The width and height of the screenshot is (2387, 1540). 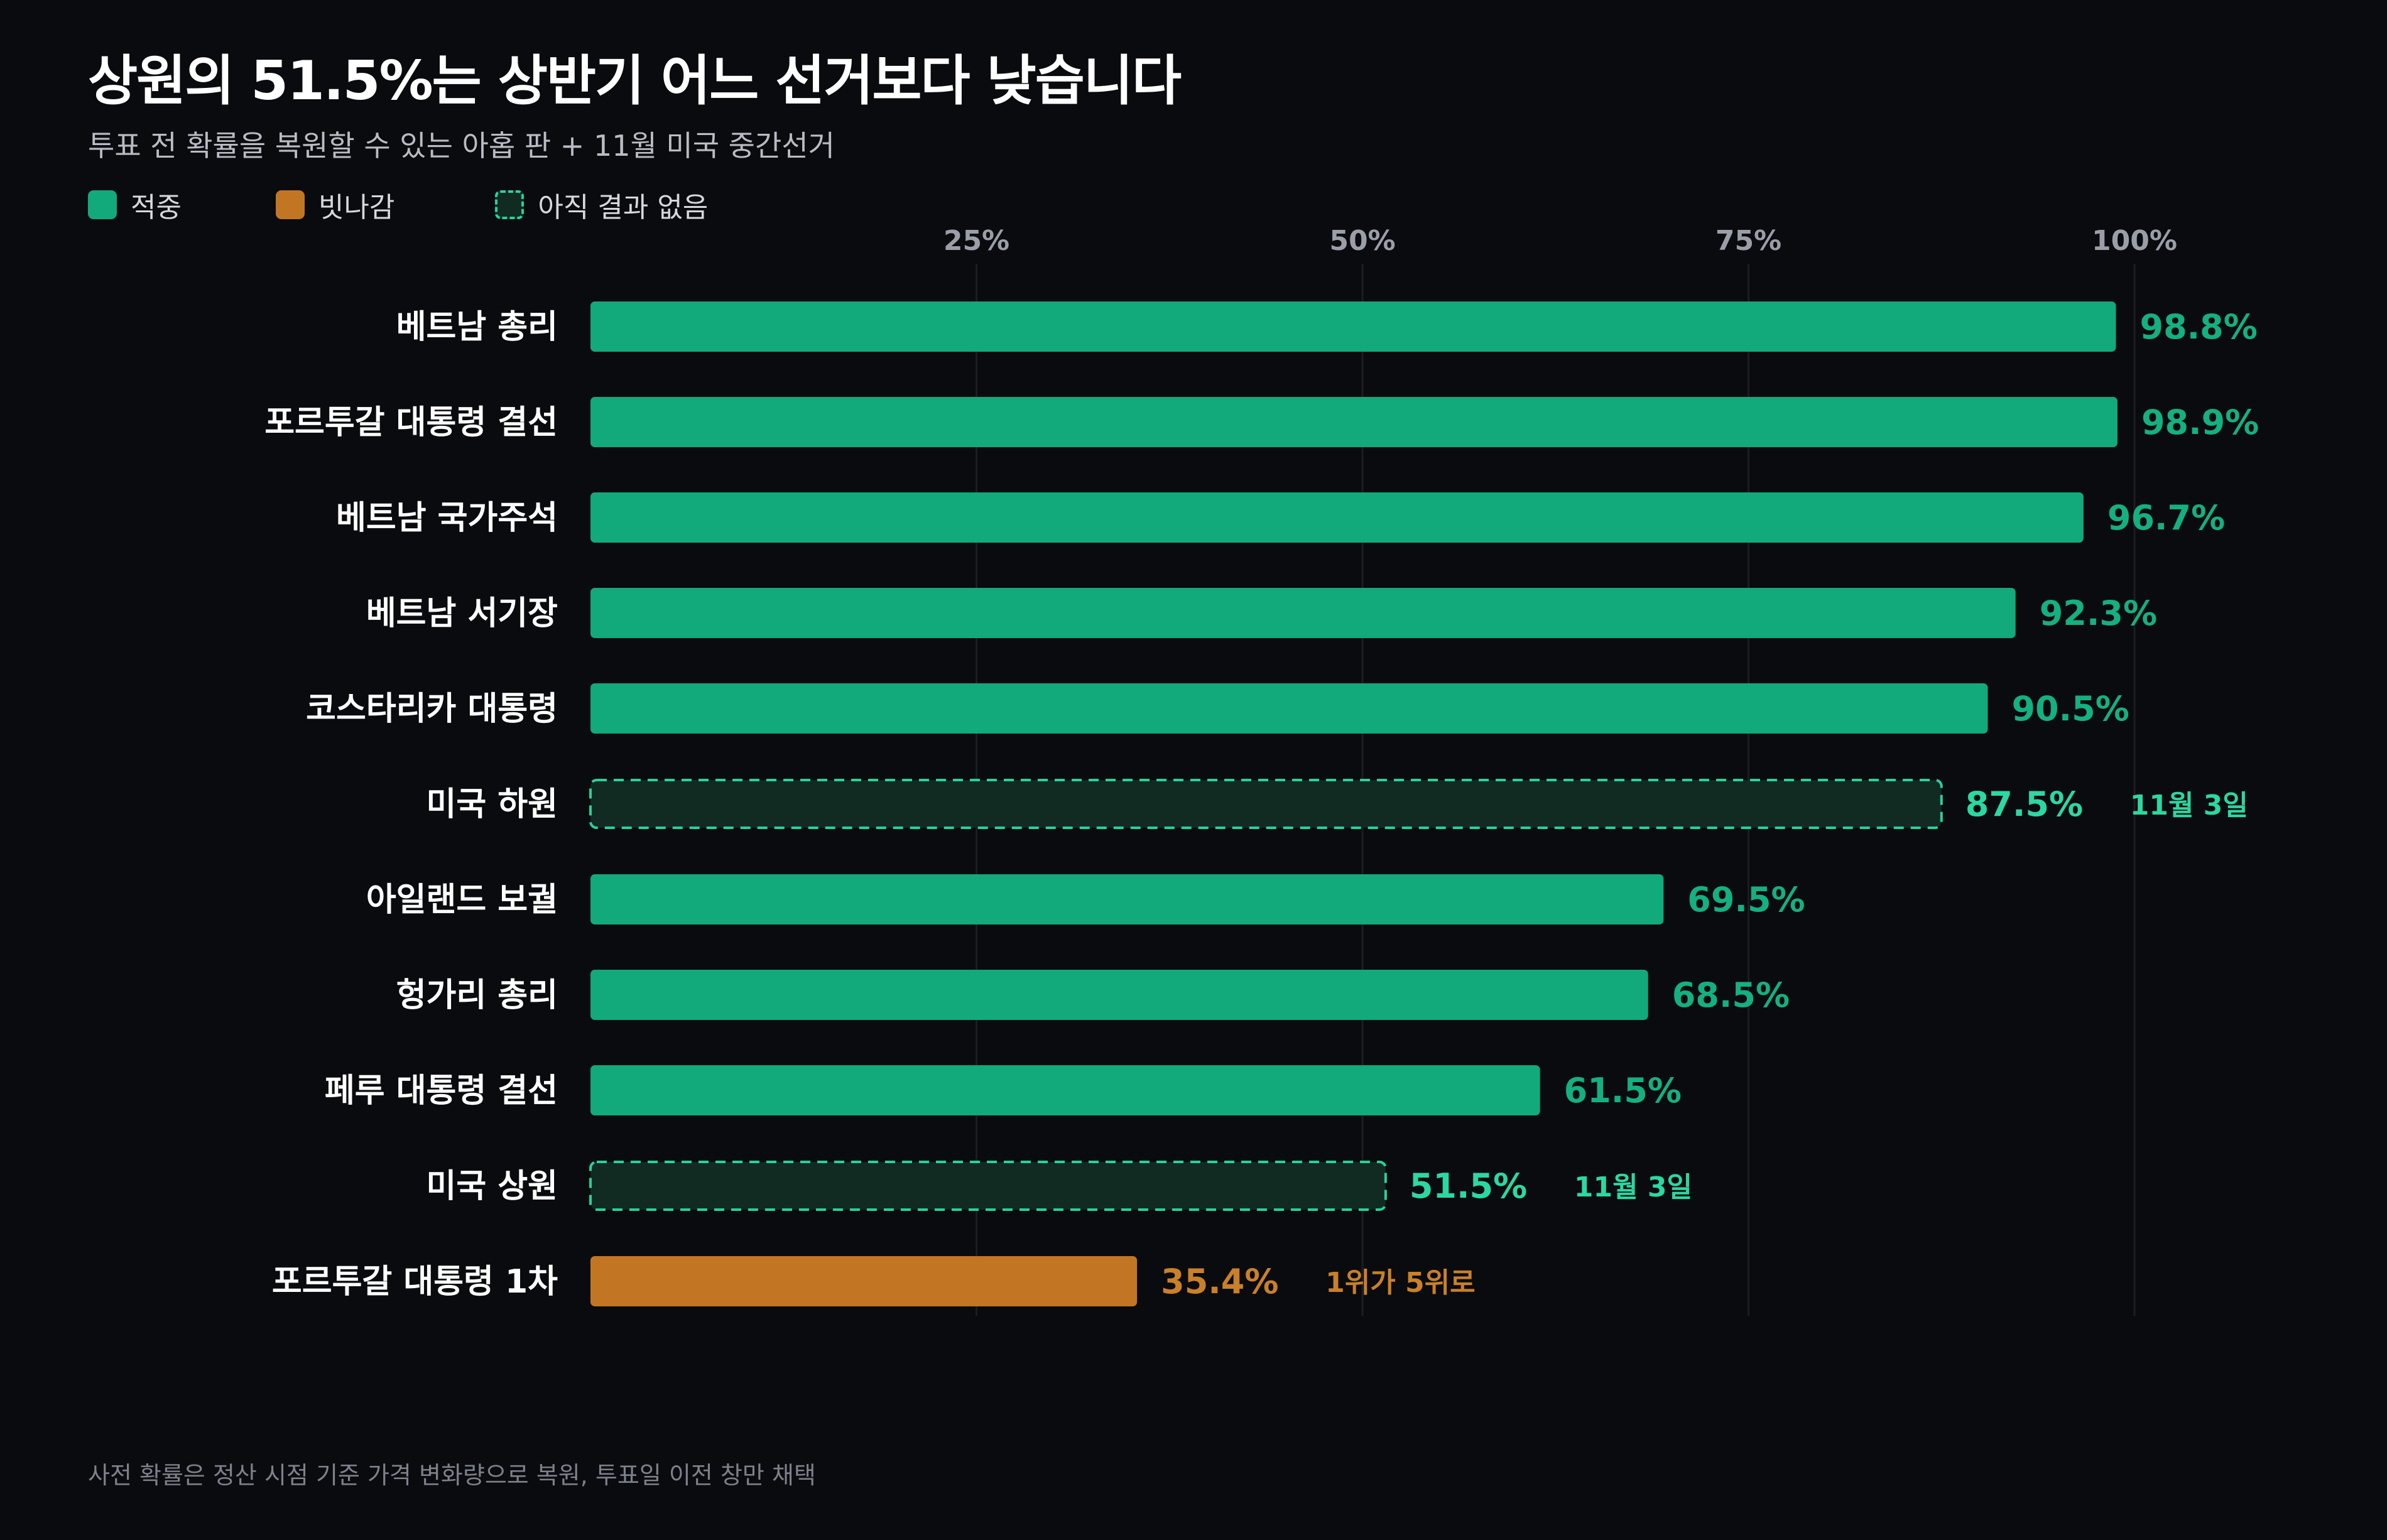 What do you see at coordinates (2134, 241) in the screenshot?
I see `x-tick-label: 100%` at bounding box center [2134, 241].